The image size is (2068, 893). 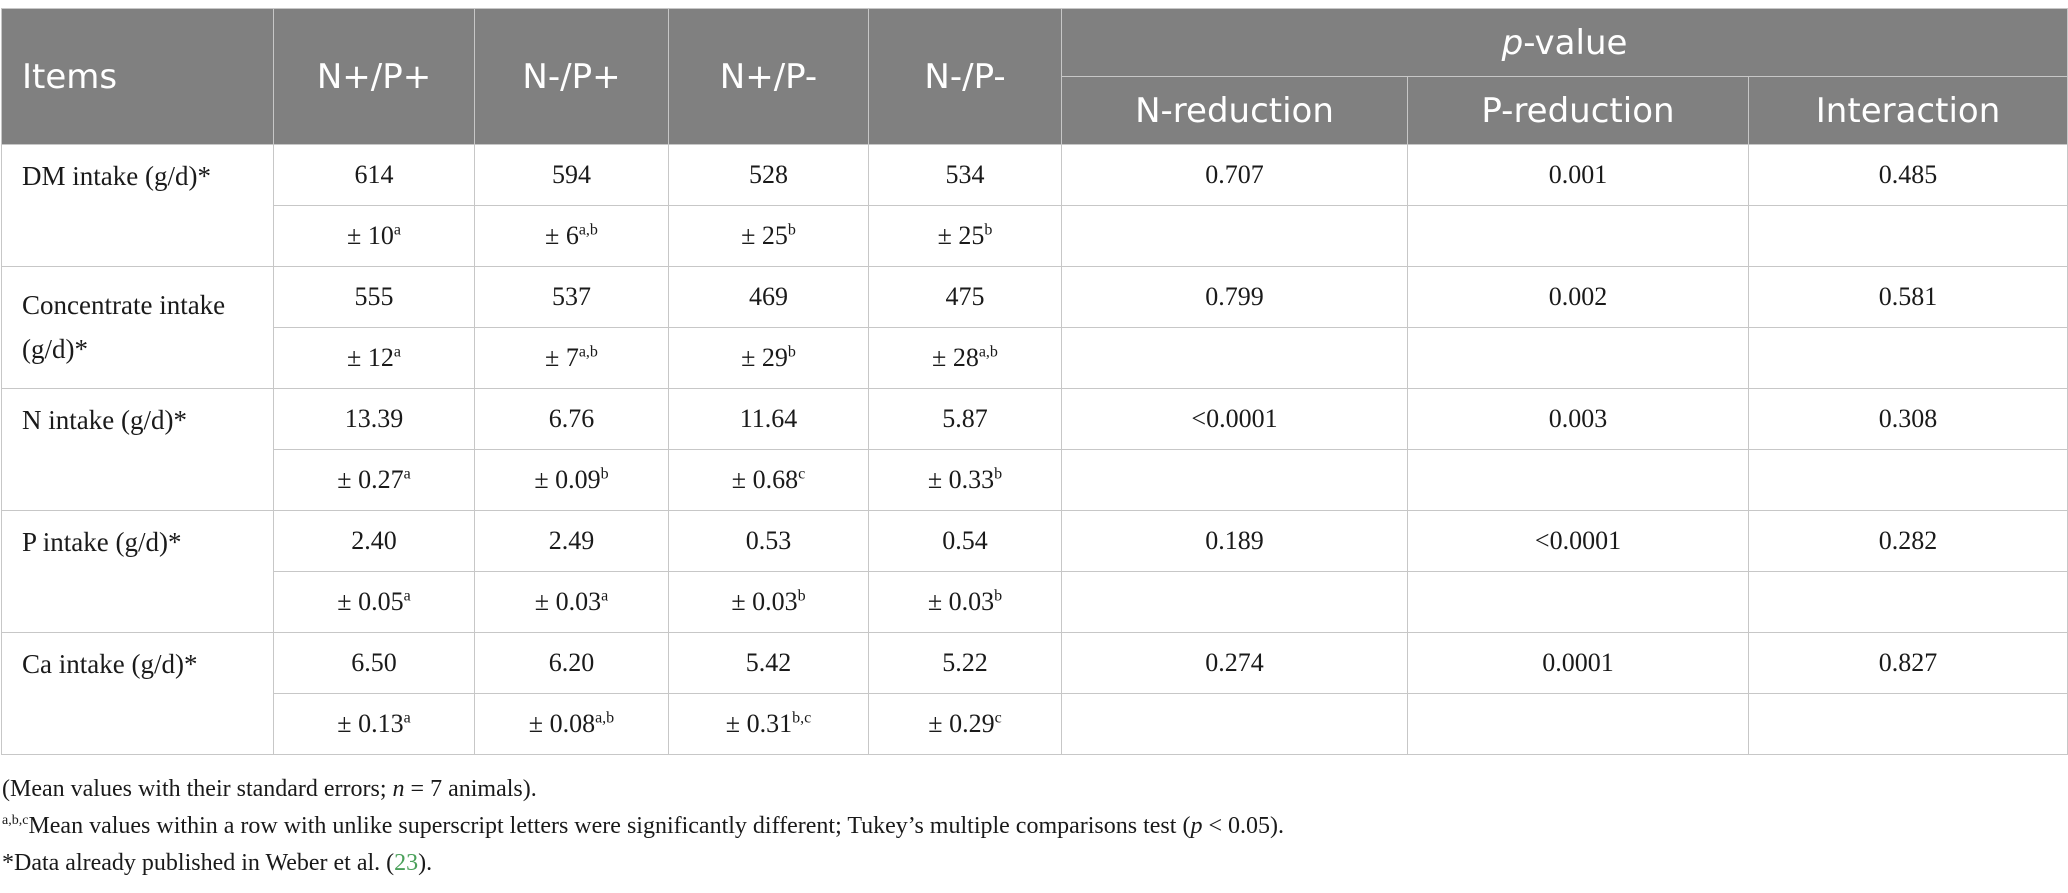 I want to click on pvalue-cell: 0.485, so click(x=1907, y=175).